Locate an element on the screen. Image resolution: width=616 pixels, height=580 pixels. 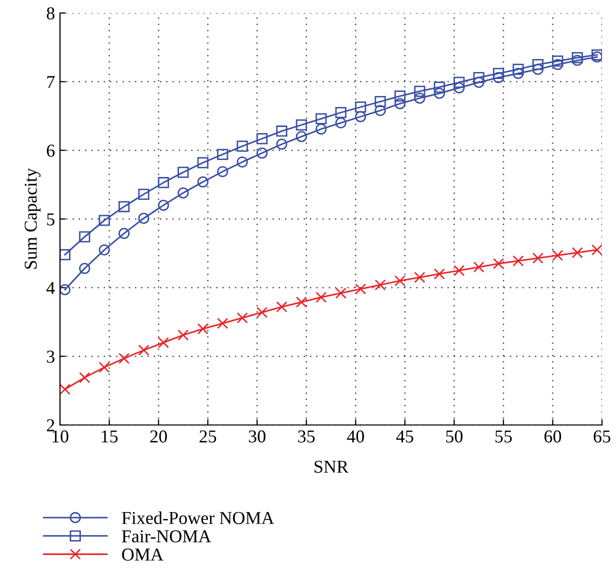
x-tick-label: 30 is located at coordinates (257, 436).